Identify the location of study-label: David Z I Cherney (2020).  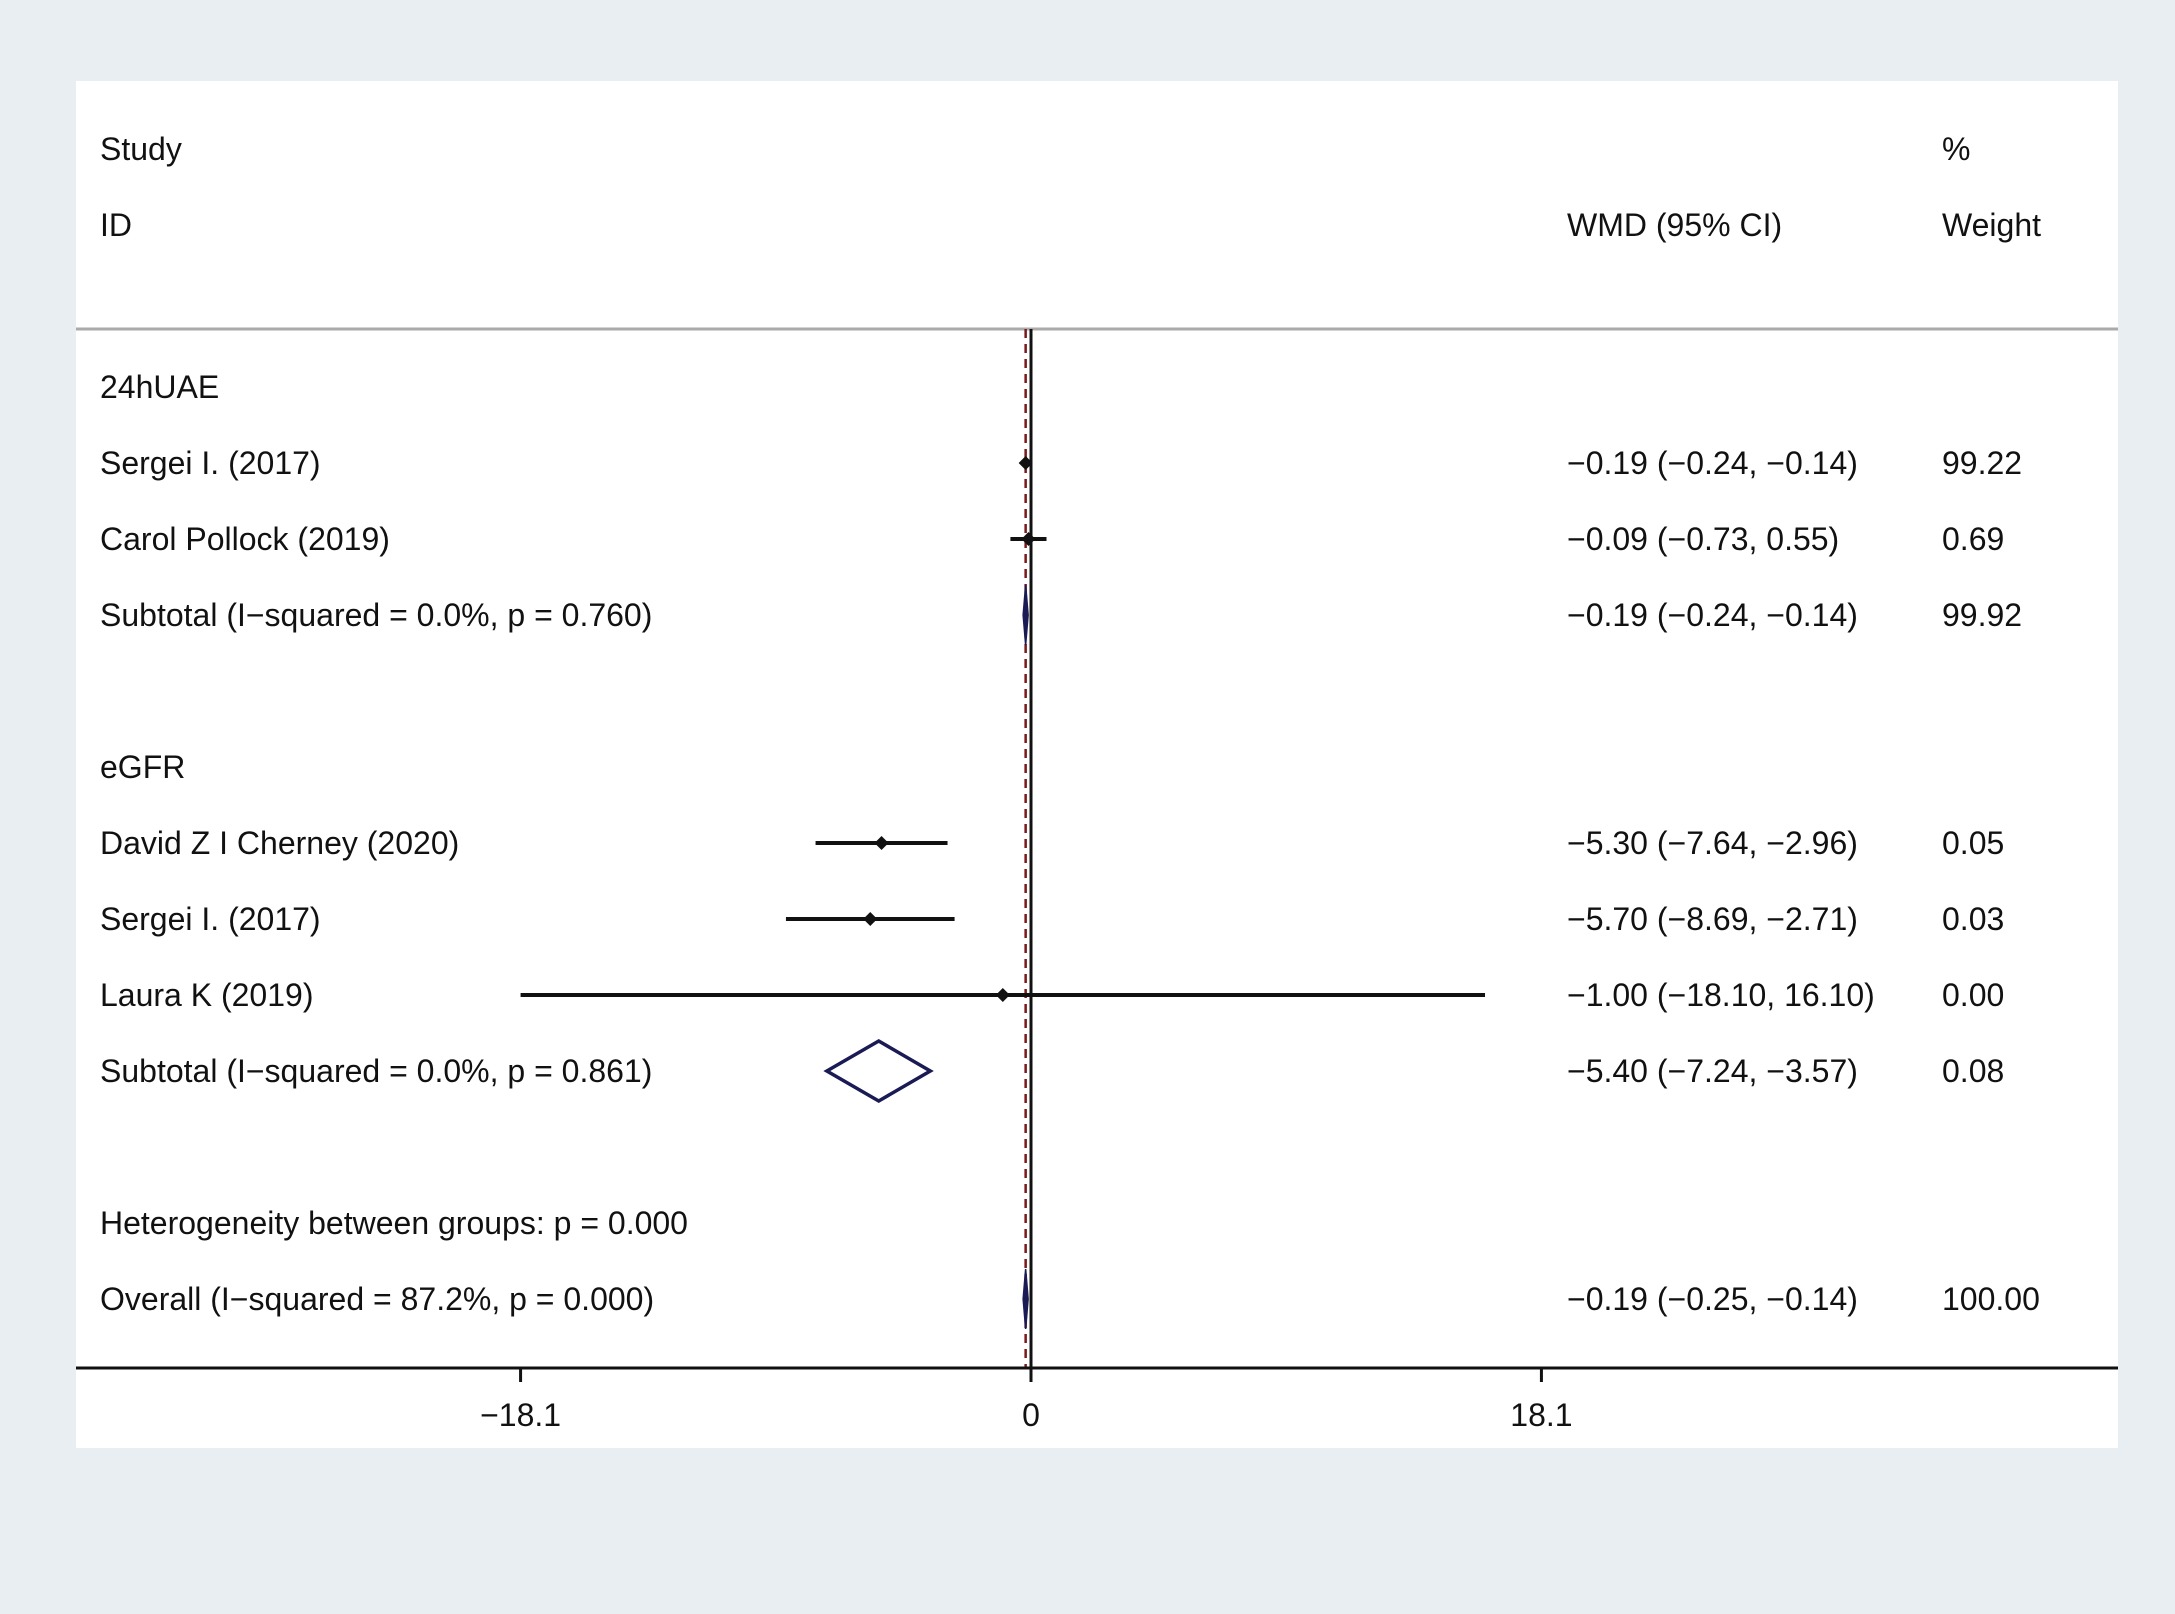
(279, 843).